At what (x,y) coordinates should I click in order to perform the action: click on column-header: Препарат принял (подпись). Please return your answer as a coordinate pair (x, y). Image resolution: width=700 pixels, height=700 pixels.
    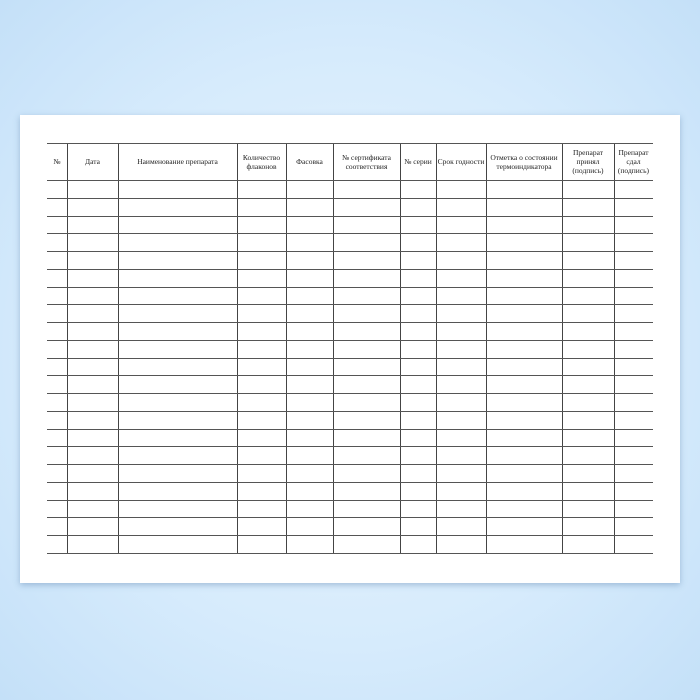
    Looking at the image, I should click on (588, 161).